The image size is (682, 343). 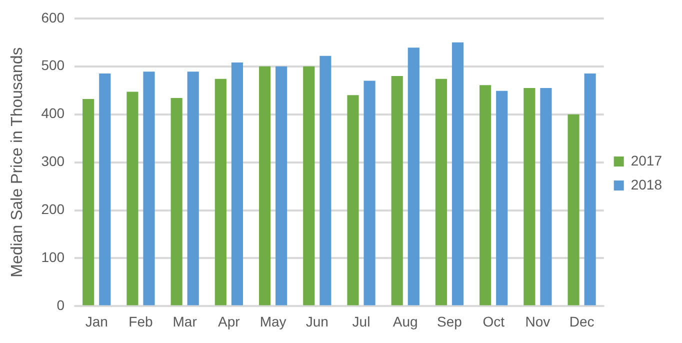 What do you see at coordinates (53, 65) in the screenshot?
I see `y-tick-label: 500` at bounding box center [53, 65].